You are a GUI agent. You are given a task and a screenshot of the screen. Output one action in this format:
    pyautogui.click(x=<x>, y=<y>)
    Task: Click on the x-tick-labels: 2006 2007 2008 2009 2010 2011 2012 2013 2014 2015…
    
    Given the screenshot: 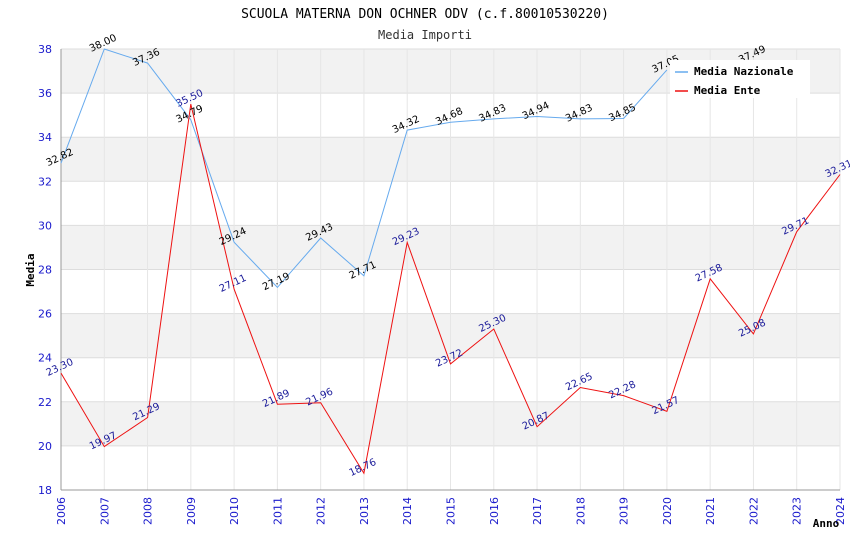 What is the action you would take?
    pyautogui.click(x=451, y=511)
    